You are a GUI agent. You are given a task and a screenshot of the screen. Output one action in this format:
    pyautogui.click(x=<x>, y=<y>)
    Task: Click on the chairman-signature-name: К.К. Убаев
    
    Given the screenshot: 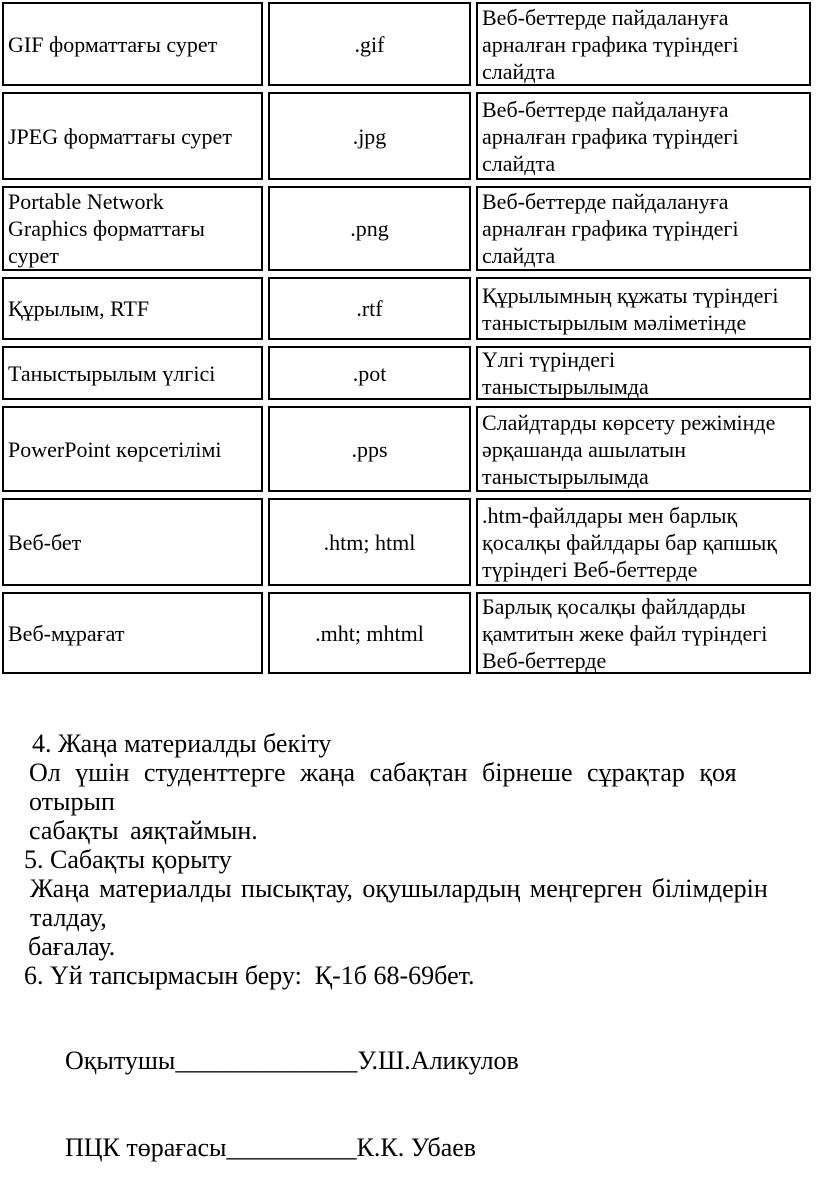 What is the action you would take?
    pyautogui.click(x=416, y=1147)
    